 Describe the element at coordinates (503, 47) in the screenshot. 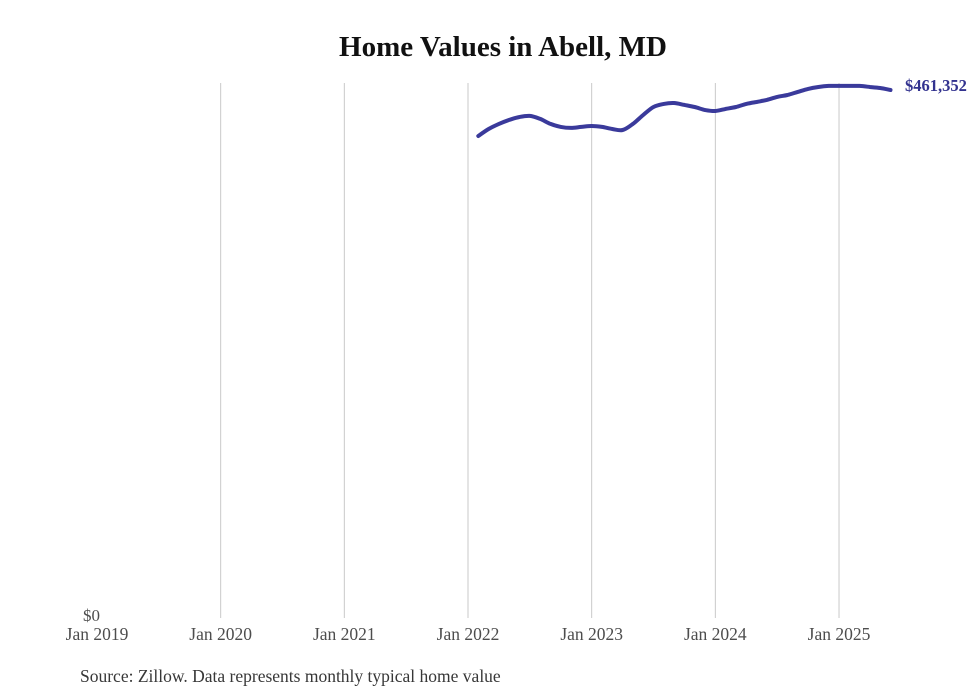

I see `chart-title: Home Values in Abell, MD` at that location.